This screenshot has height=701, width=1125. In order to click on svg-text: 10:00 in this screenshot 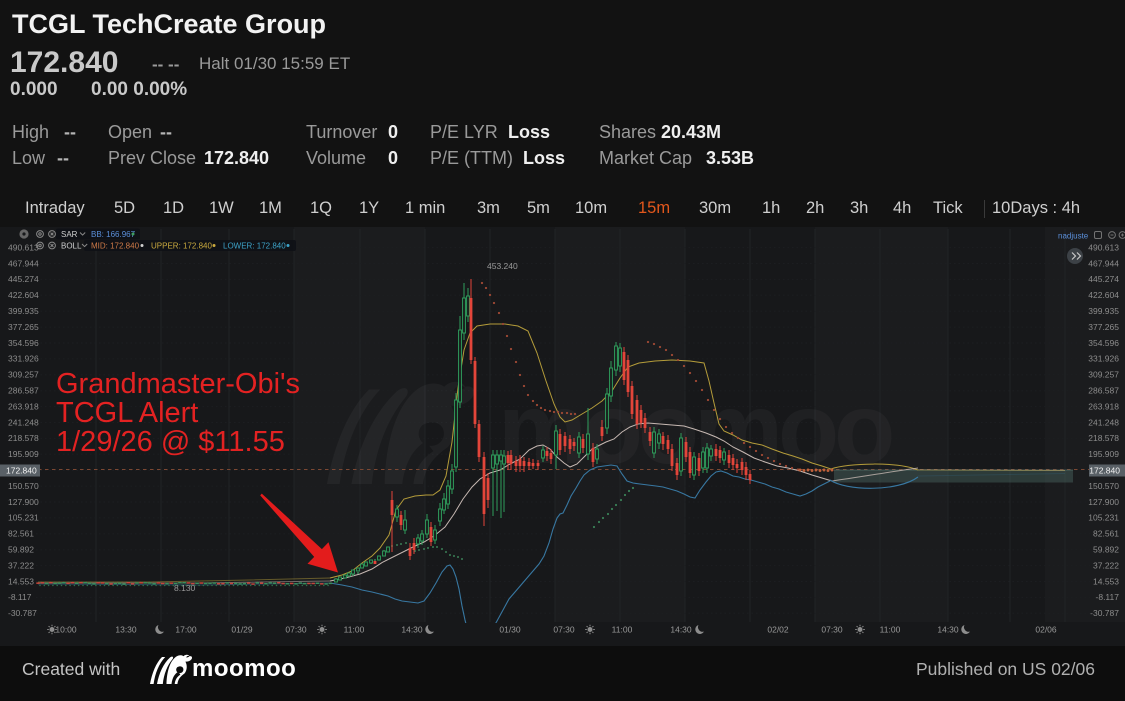, I will do `click(66, 630)`.